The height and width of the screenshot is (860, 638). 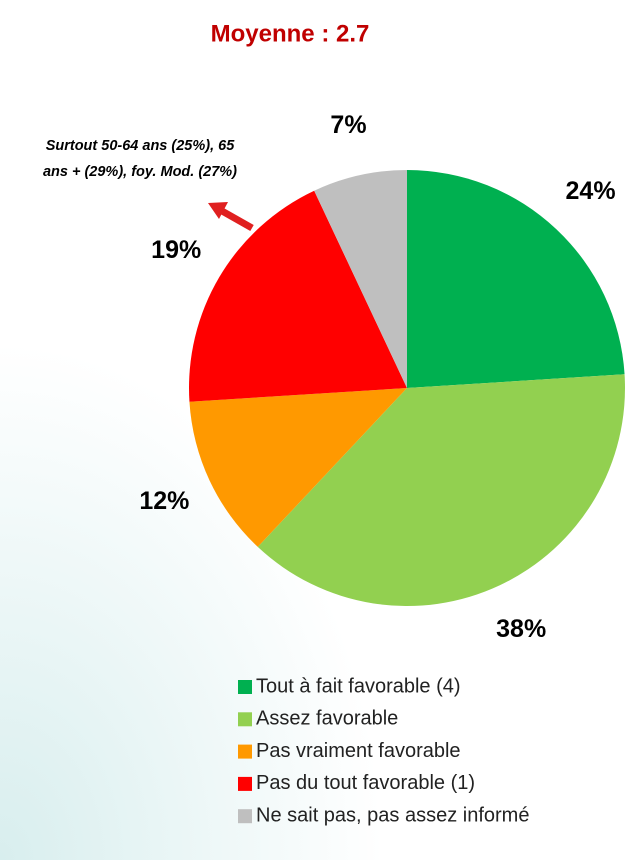 I want to click on annotation: ans + (29%), foy. Mod. (27%), so click(x=140, y=172).